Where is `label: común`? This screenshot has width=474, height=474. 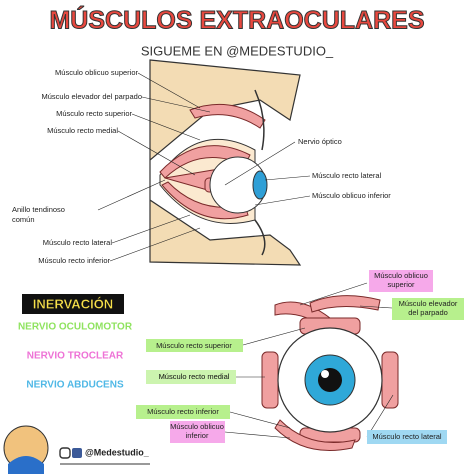
label: común is located at coordinates (23, 219).